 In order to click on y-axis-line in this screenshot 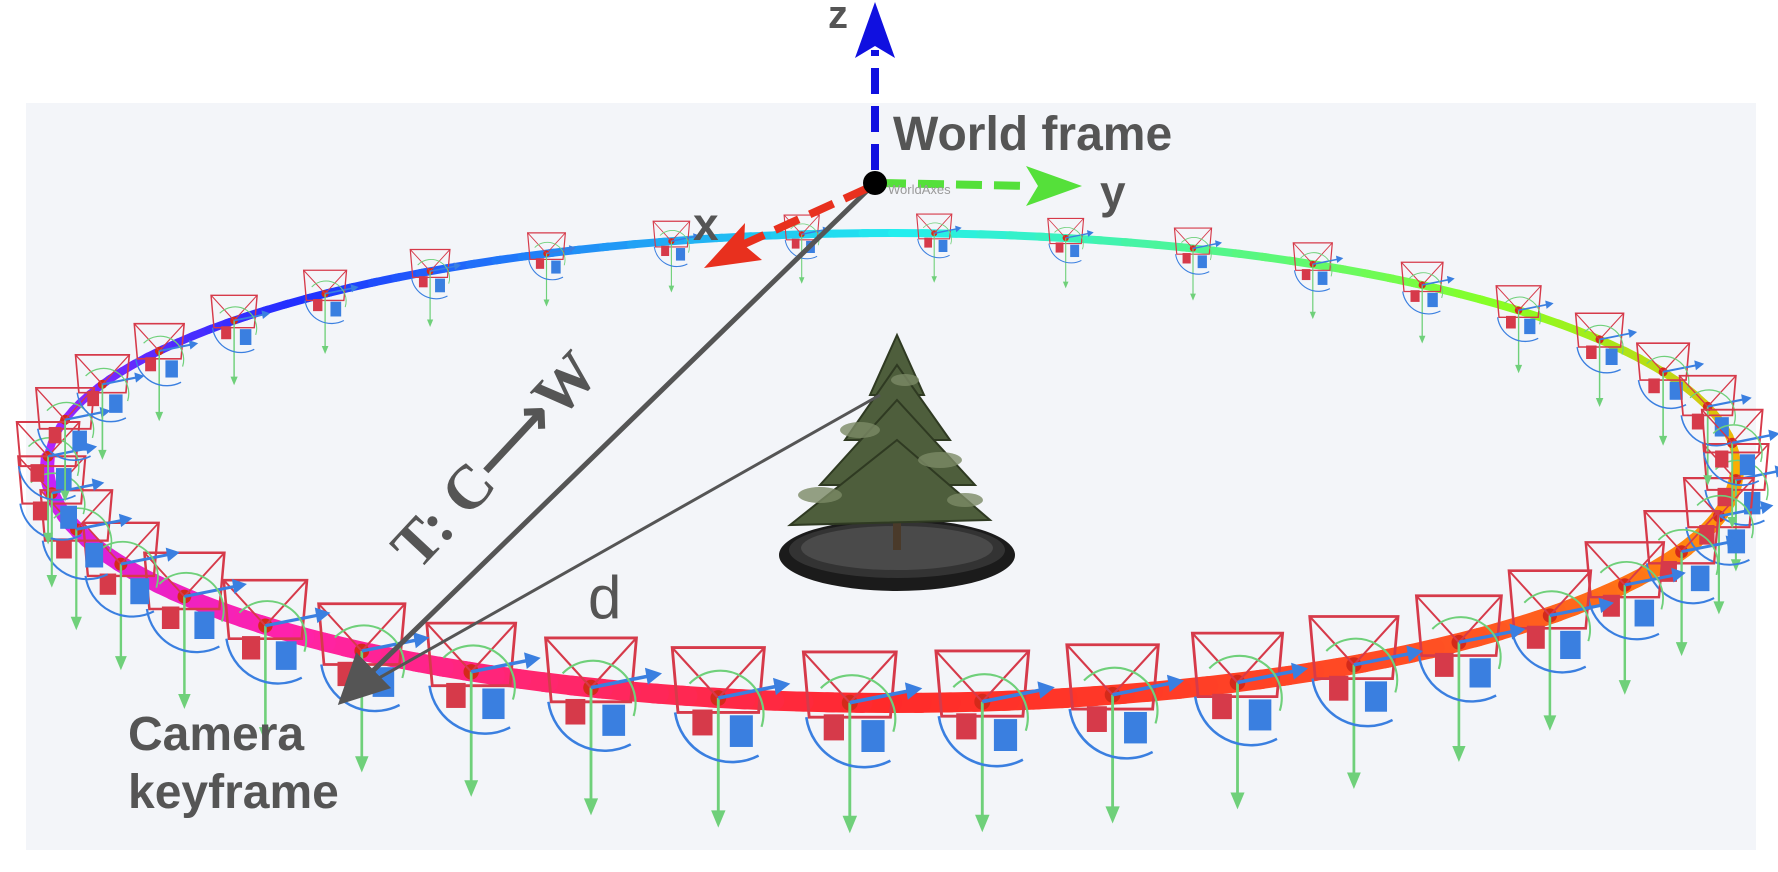, I will do `click(955, 184)`.